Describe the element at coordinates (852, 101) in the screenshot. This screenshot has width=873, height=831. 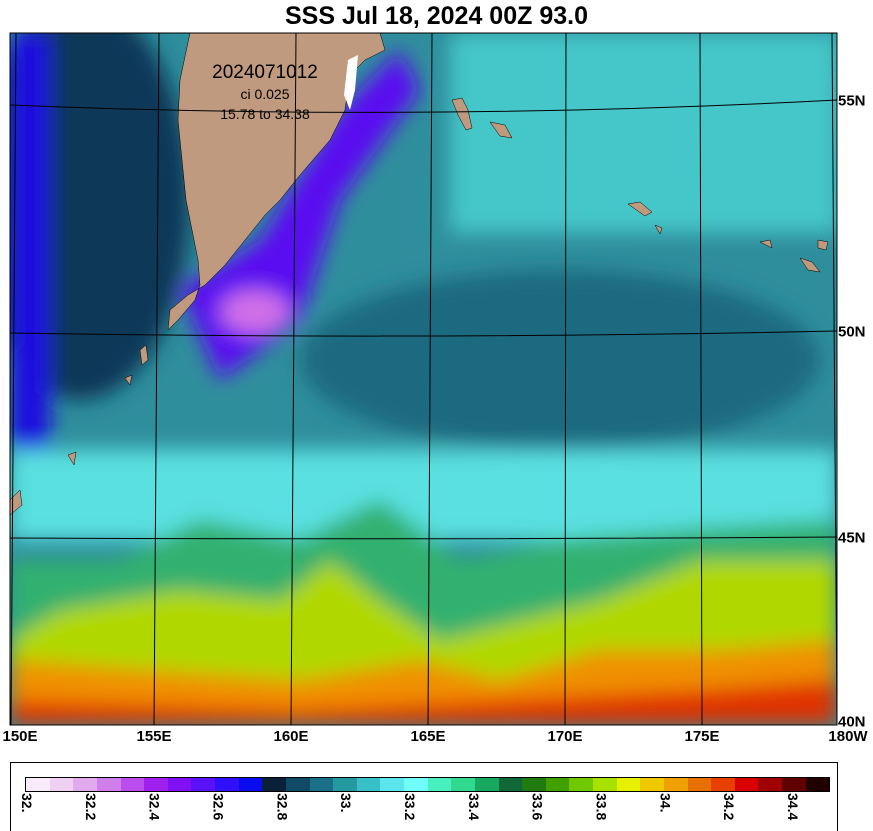
I see `lat-label: 55N` at that location.